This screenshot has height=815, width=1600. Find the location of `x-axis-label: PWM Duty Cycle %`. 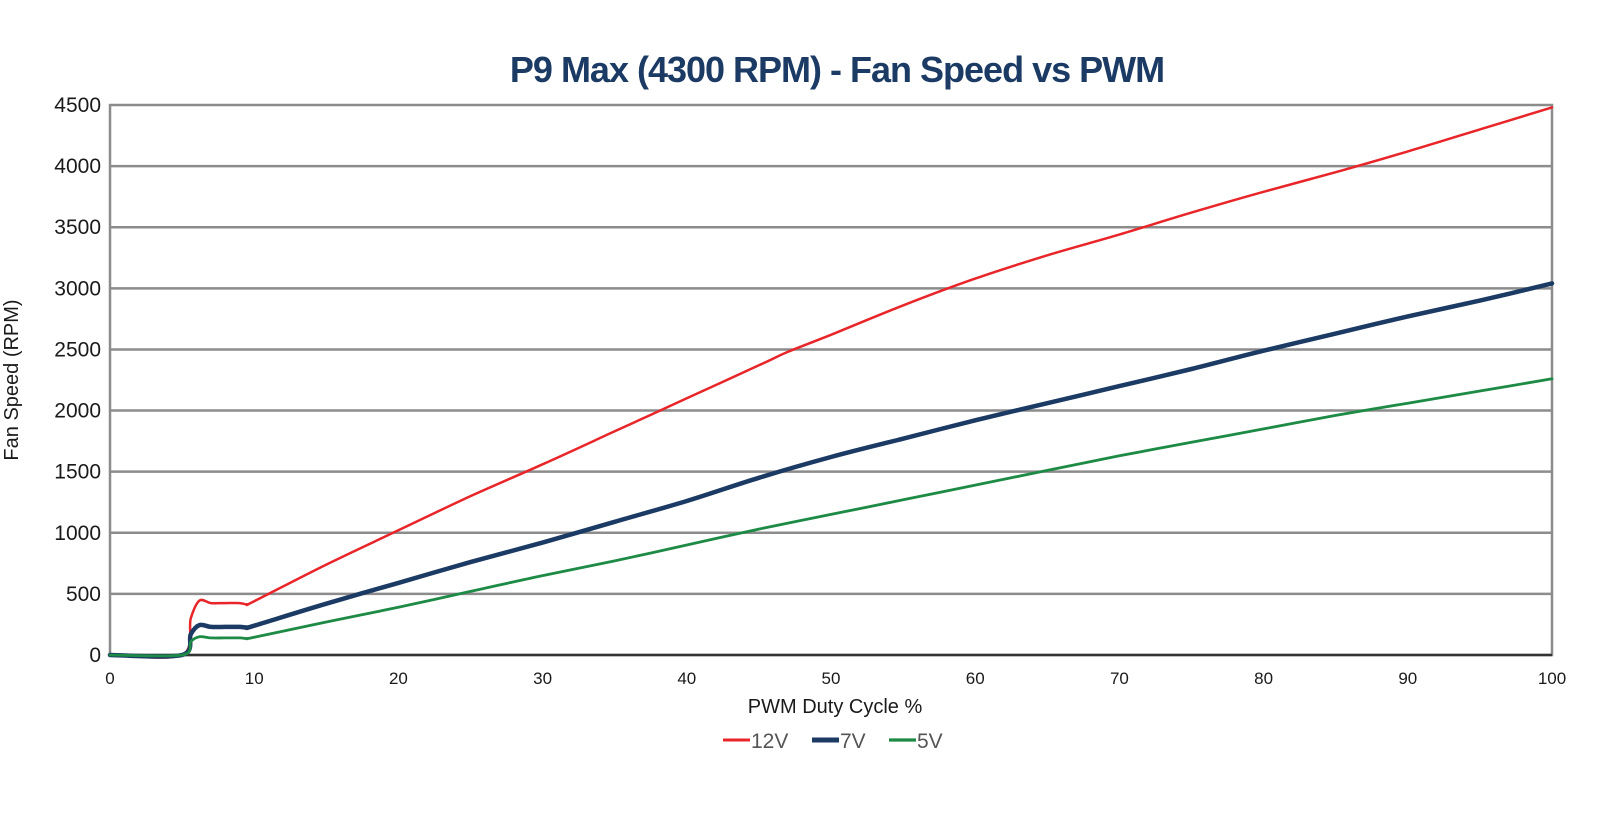

x-axis-label: PWM Duty Cycle % is located at coordinates (835, 707).